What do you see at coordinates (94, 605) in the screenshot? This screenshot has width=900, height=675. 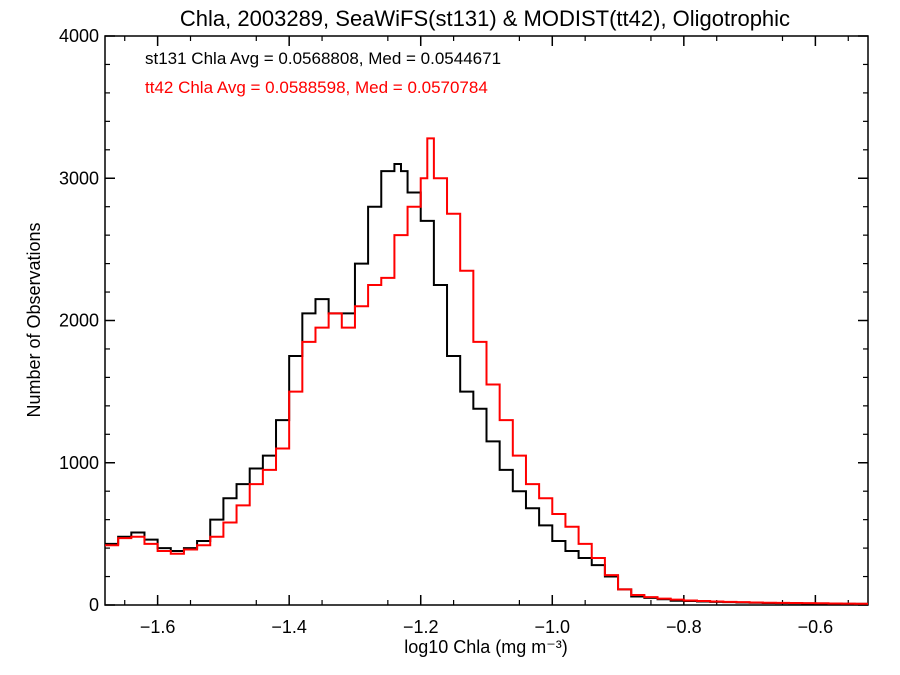 I see `y-tick-label: 0` at bounding box center [94, 605].